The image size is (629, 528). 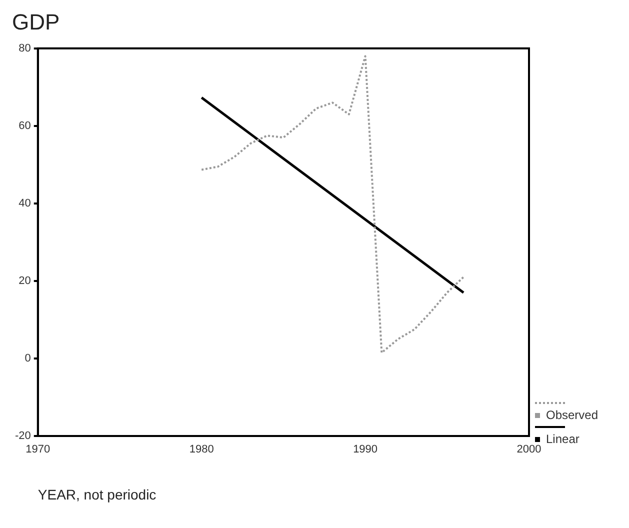 I want to click on y-tick-label: 80, so click(x=24, y=48).